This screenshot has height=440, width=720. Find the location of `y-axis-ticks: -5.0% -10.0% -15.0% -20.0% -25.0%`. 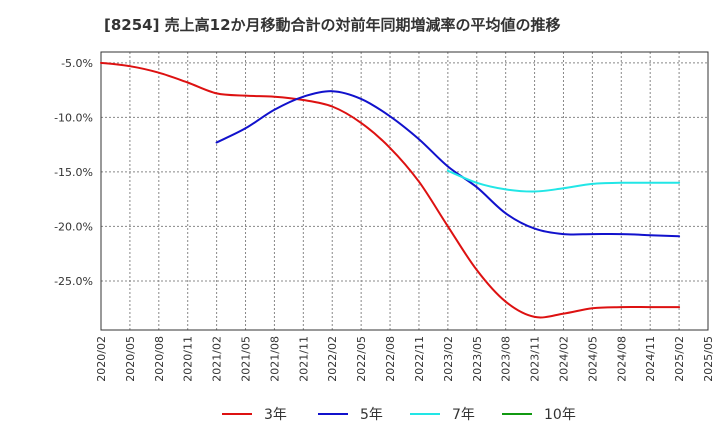

y-axis-ticks: -5.0% -10.0% -15.0% -20.0% -25.0% is located at coordinates (73, 172).